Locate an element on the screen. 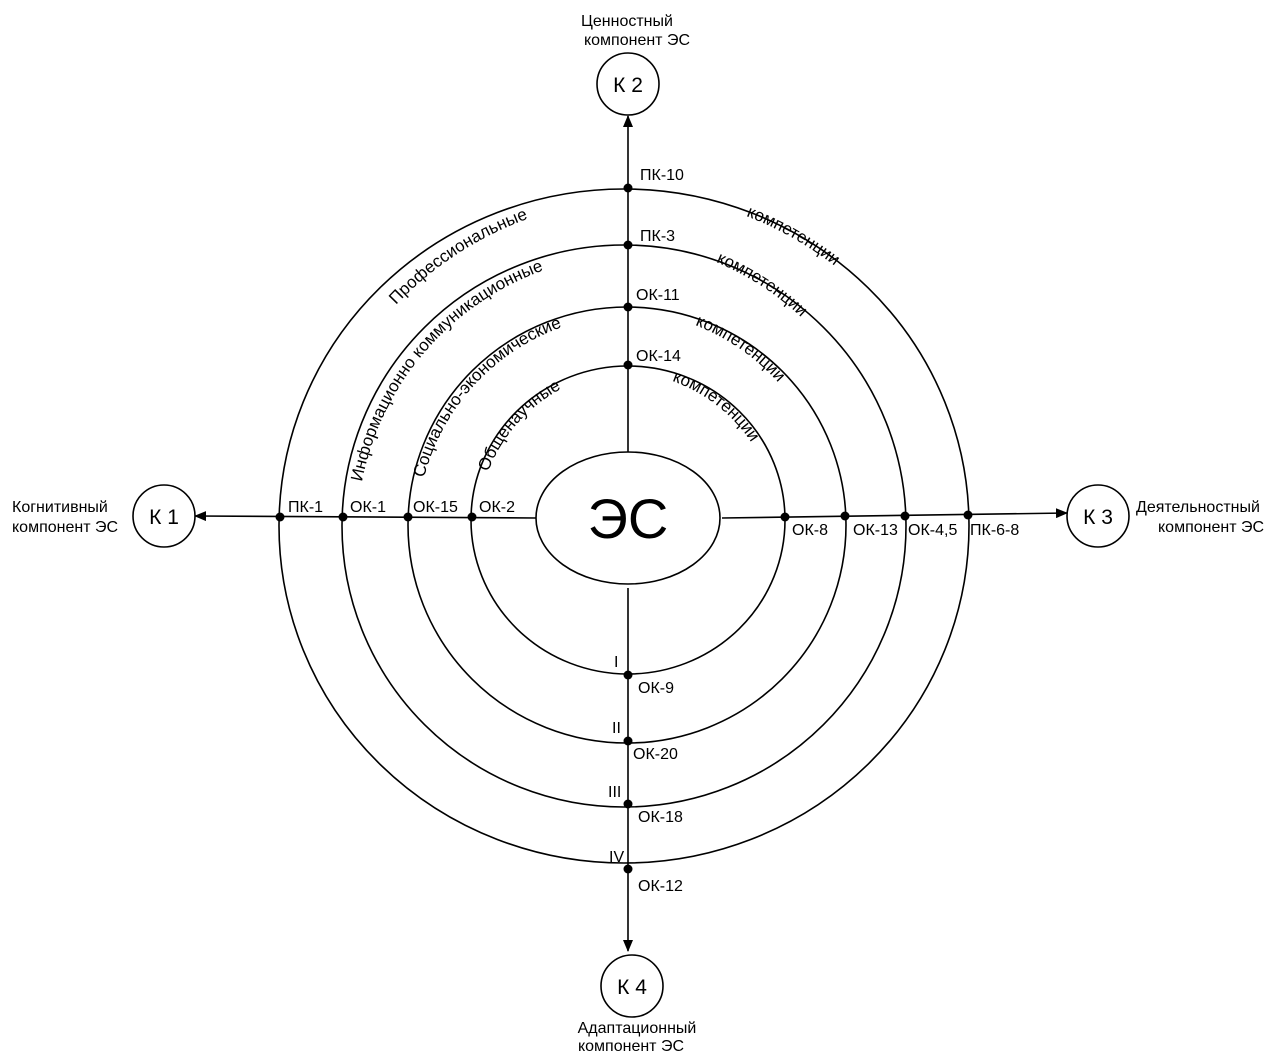  k4-label: К 4 is located at coordinates (632, 987).